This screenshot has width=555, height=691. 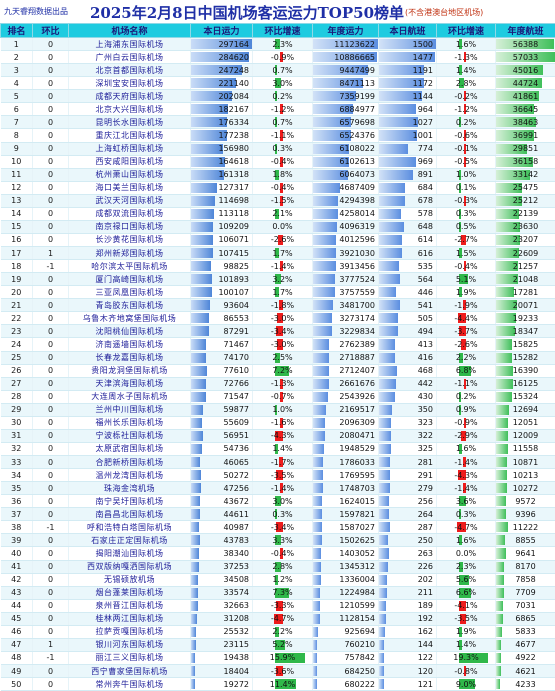 I want to click on airport-name-cell: 西双版纳嘎洒国际机场, so click(x=130, y=566).